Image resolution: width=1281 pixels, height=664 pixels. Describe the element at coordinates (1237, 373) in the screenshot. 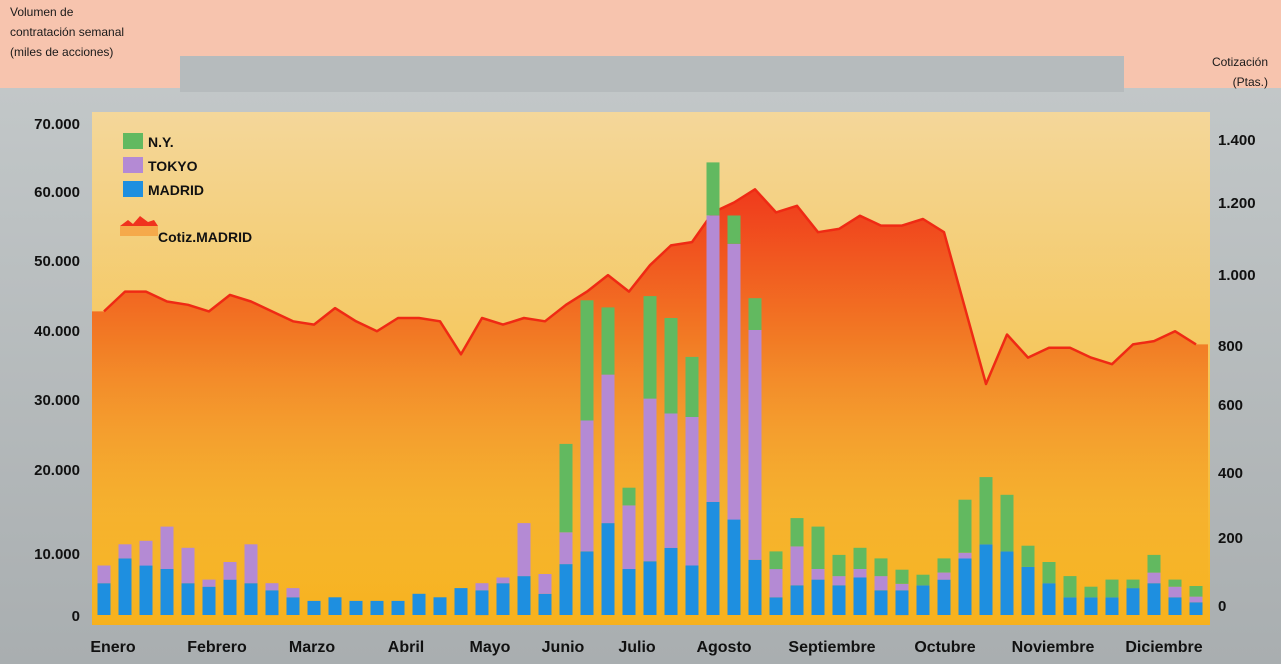

I see `right-axis-ticks: 1.400 1.200 1.000 800 600 400 200 0` at that location.